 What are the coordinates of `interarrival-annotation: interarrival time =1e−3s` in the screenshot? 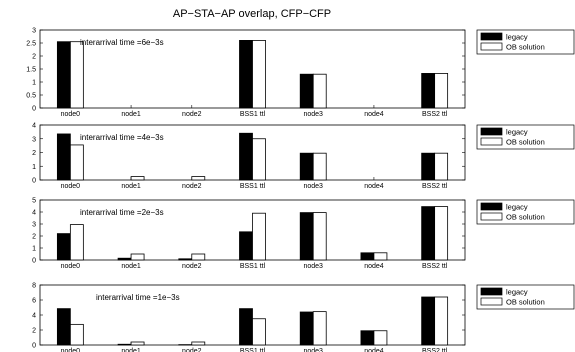 It's located at (138, 297).